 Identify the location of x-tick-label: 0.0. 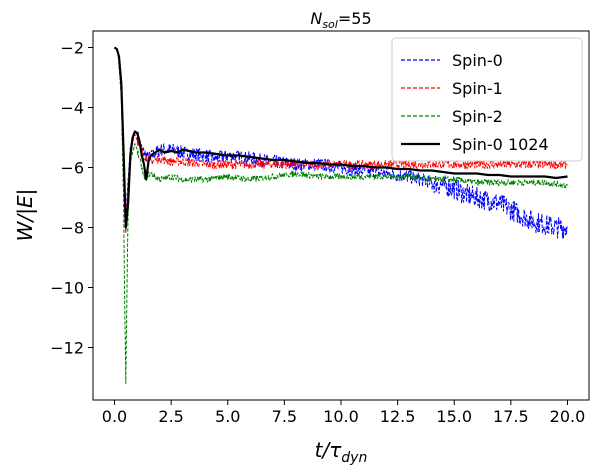
(114, 416).